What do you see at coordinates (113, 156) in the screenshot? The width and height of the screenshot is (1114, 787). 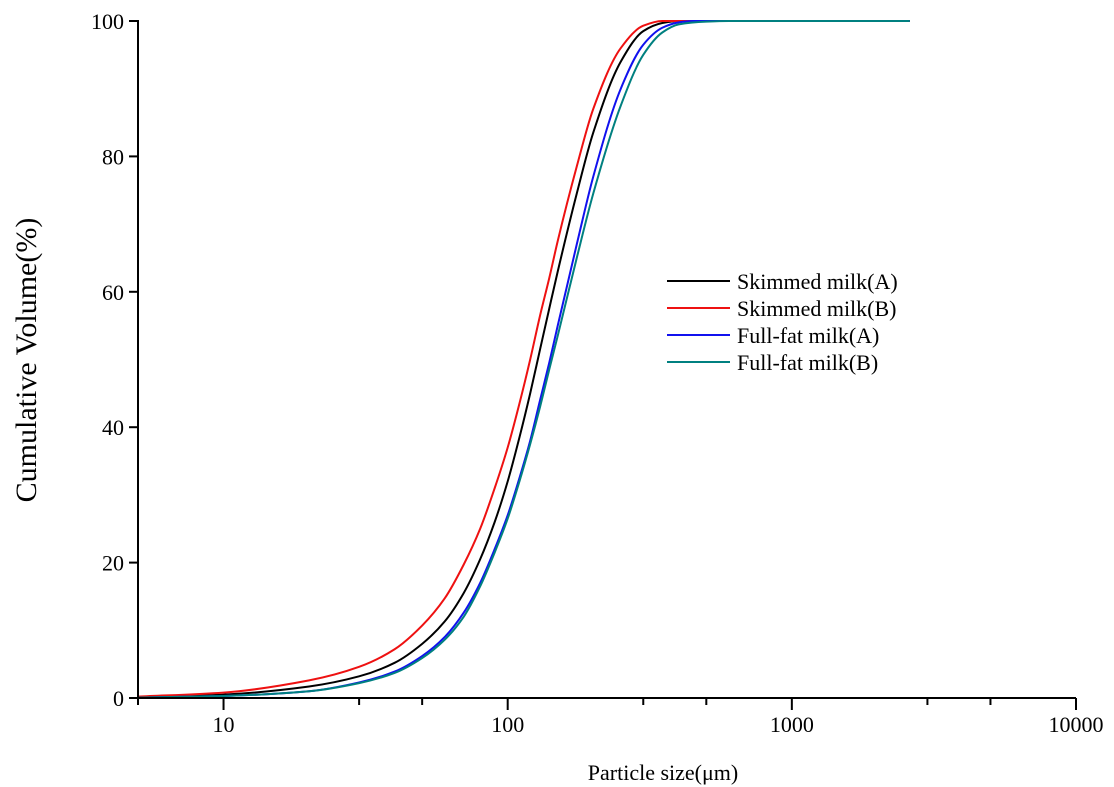 I see `y-tick-label: 80` at bounding box center [113, 156].